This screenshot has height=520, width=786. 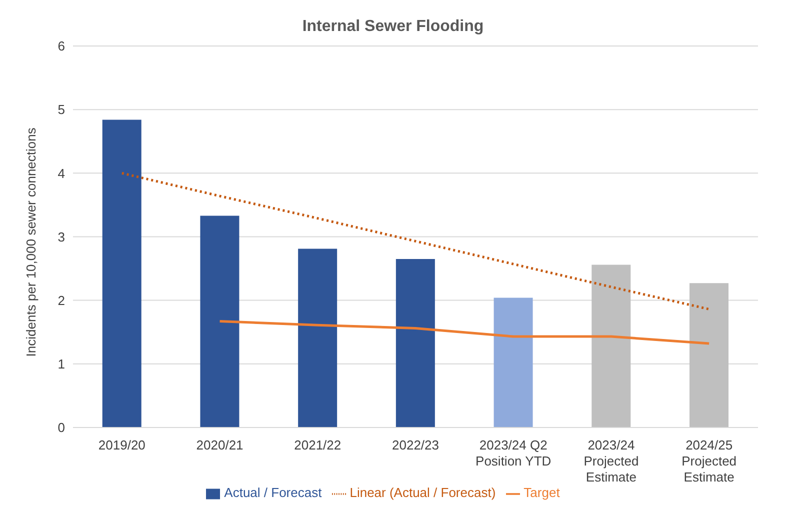 What do you see at coordinates (611, 460) in the screenshot?
I see `x-tick-label: 2023/24 Projected Estimate` at bounding box center [611, 460].